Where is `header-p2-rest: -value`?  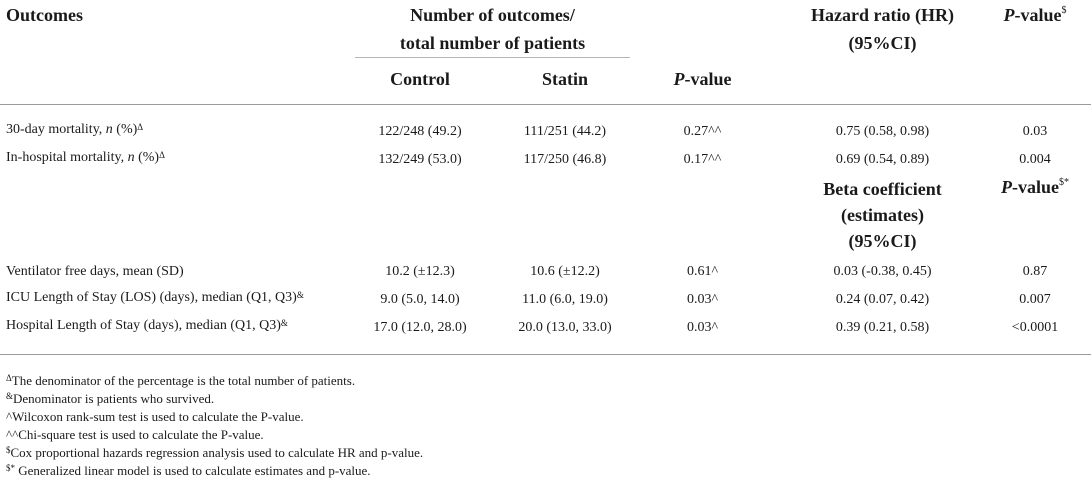 header-p2-rest: -value is located at coordinates (1038, 15).